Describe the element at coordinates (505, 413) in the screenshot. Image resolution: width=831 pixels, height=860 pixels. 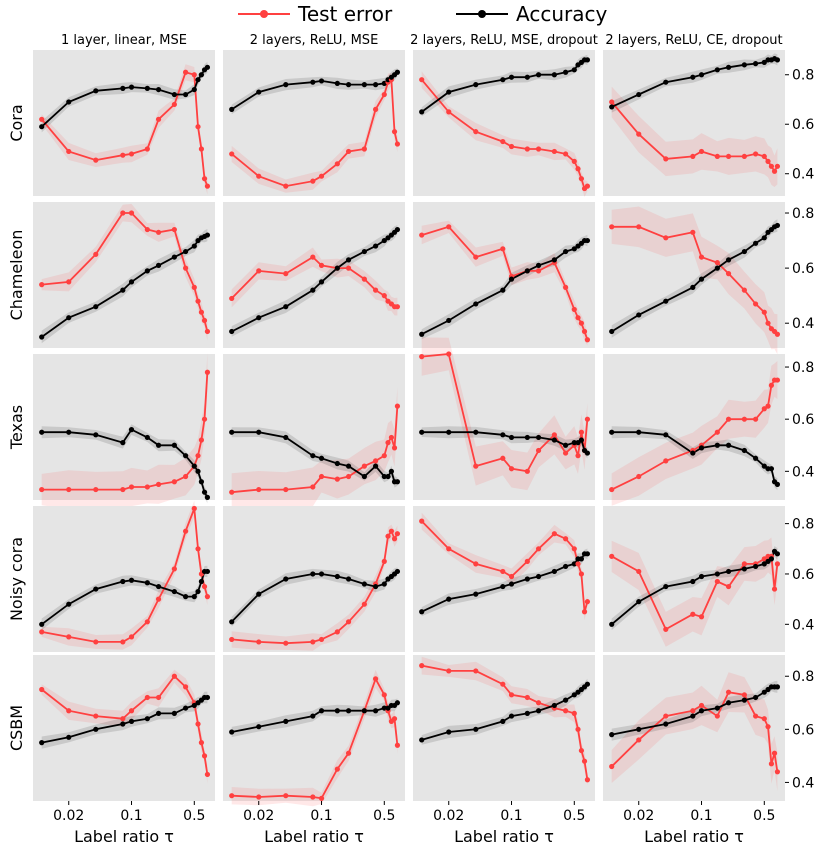
I see `test-error-line` at that location.